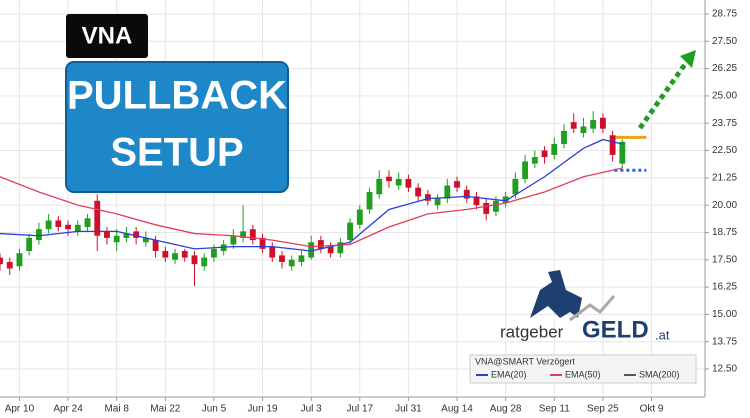 The image size is (750, 418). I want to click on headline: SETUP, so click(176, 153).